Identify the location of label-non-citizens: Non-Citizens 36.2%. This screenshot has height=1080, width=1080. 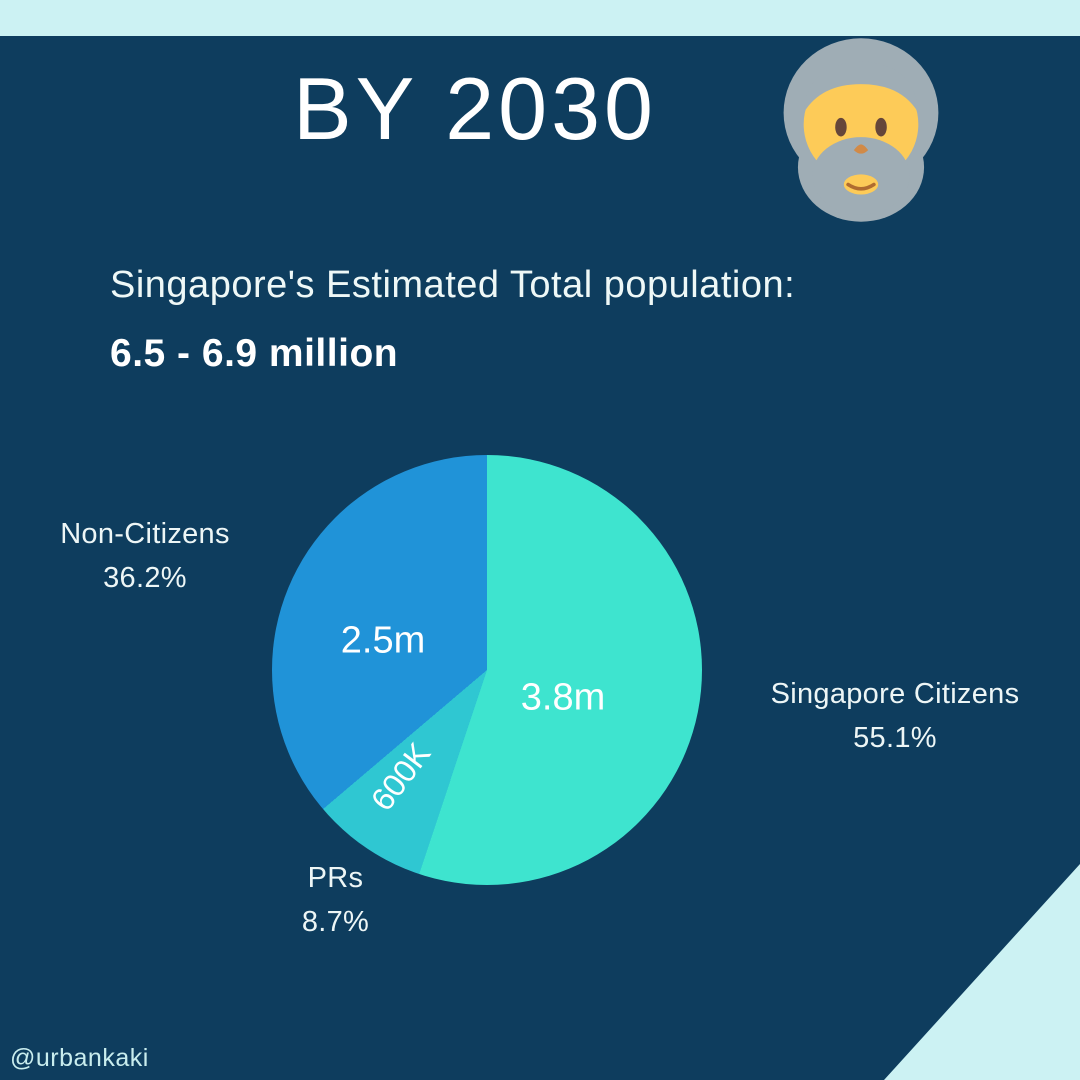
(145, 556).